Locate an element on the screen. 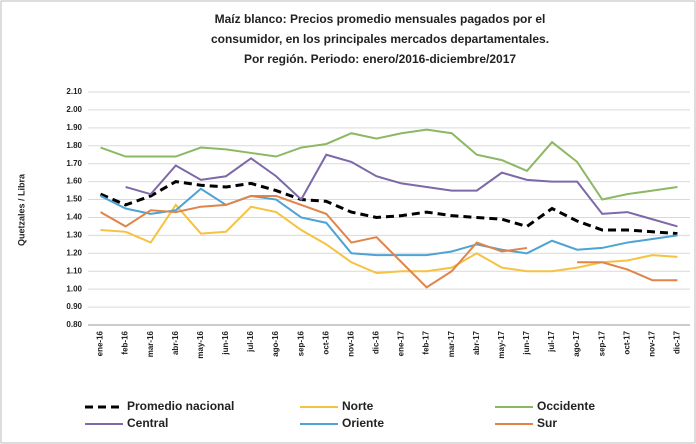 This screenshot has height=444, width=696. x-tick-label: may-16 is located at coordinates (200, 344).